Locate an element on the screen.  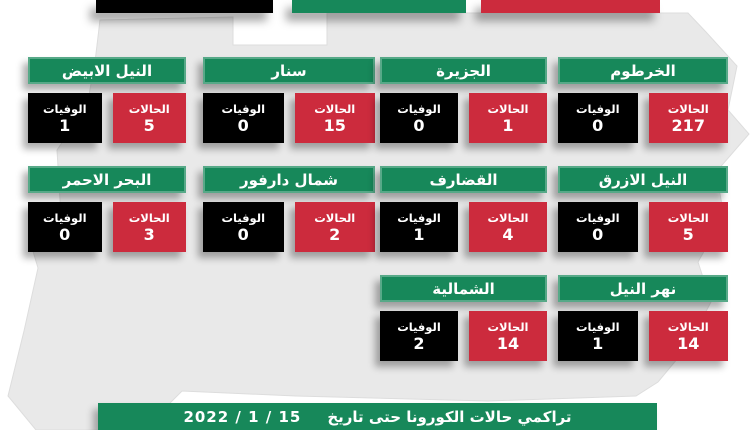
top-bar-red is located at coordinates (570, 6).